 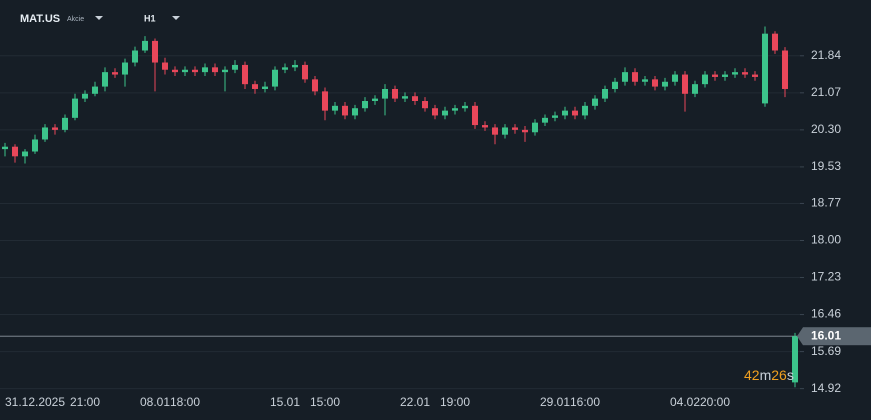 I want to click on y-tick-label: 19.53, so click(x=826, y=166).